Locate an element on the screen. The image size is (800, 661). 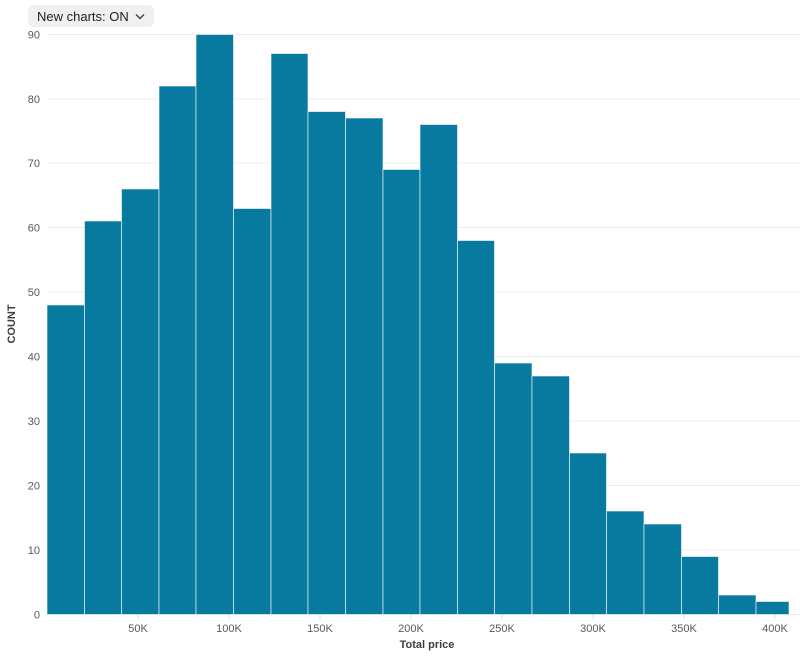
chevron-down-icon is located at coordinates (140, 16).